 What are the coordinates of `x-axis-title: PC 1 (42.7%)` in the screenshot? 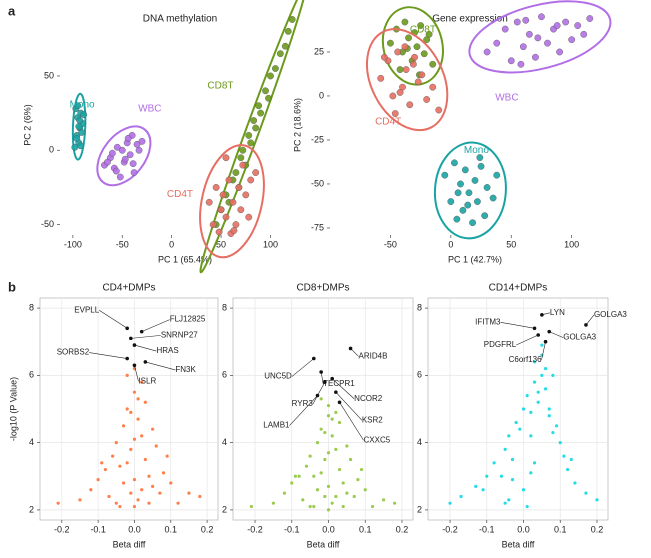 It's located at (475, 259).